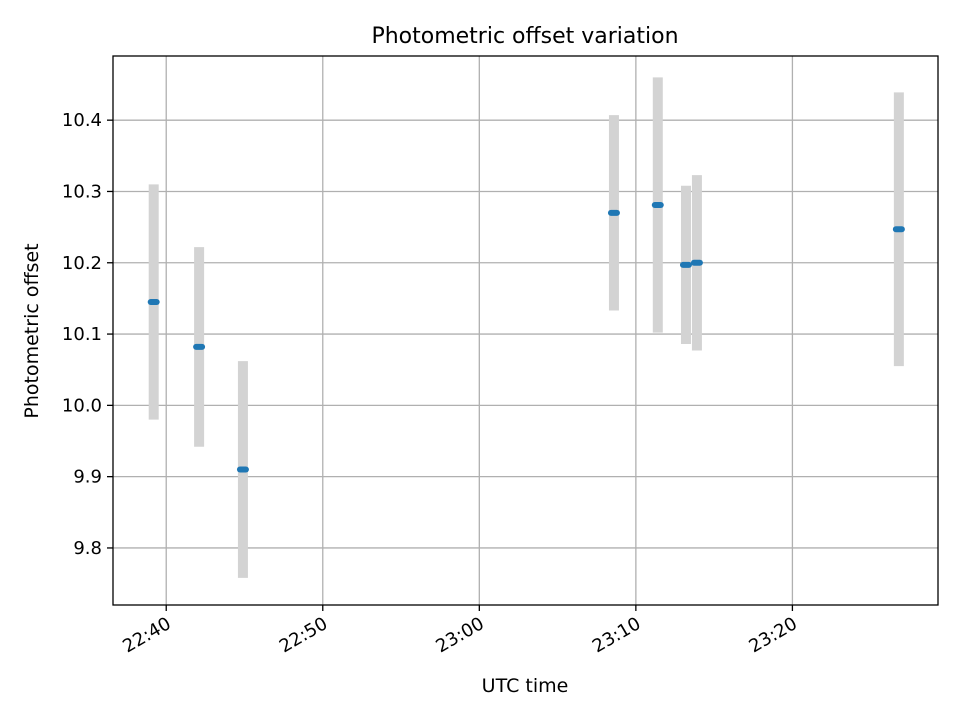 The width and height of the screenshot is (960, 720). I want to click on y-tick-label: 10.4, so click(82, 120).